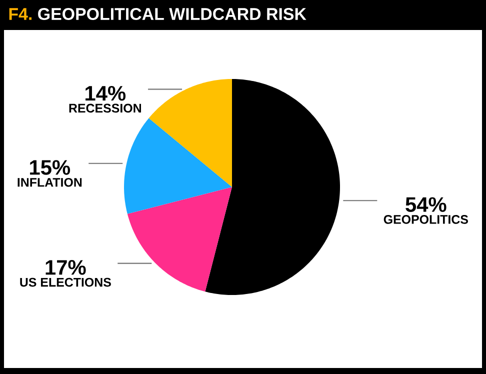  Describe the element at coordinates (20, 14) in the screenshot. I see `text: F4.` at that location.